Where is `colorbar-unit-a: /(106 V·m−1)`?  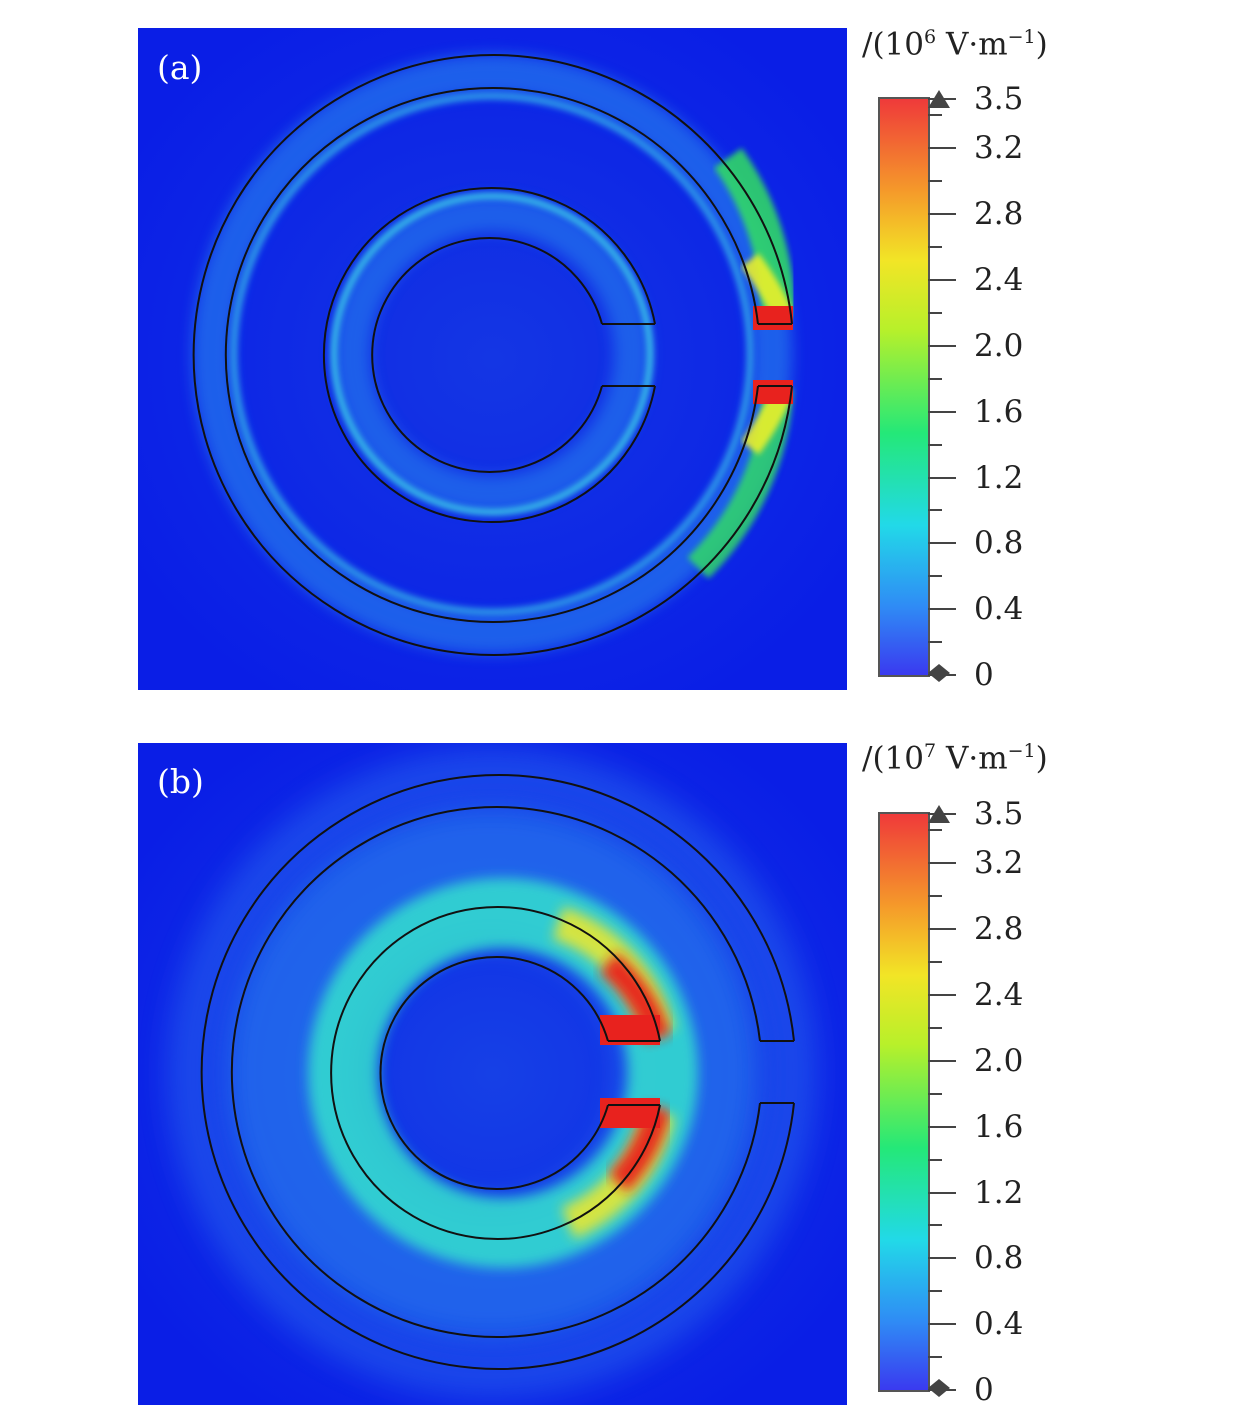
colorbar-unit-a: /(106 V·m−1) is located at coordinates (955, 44).